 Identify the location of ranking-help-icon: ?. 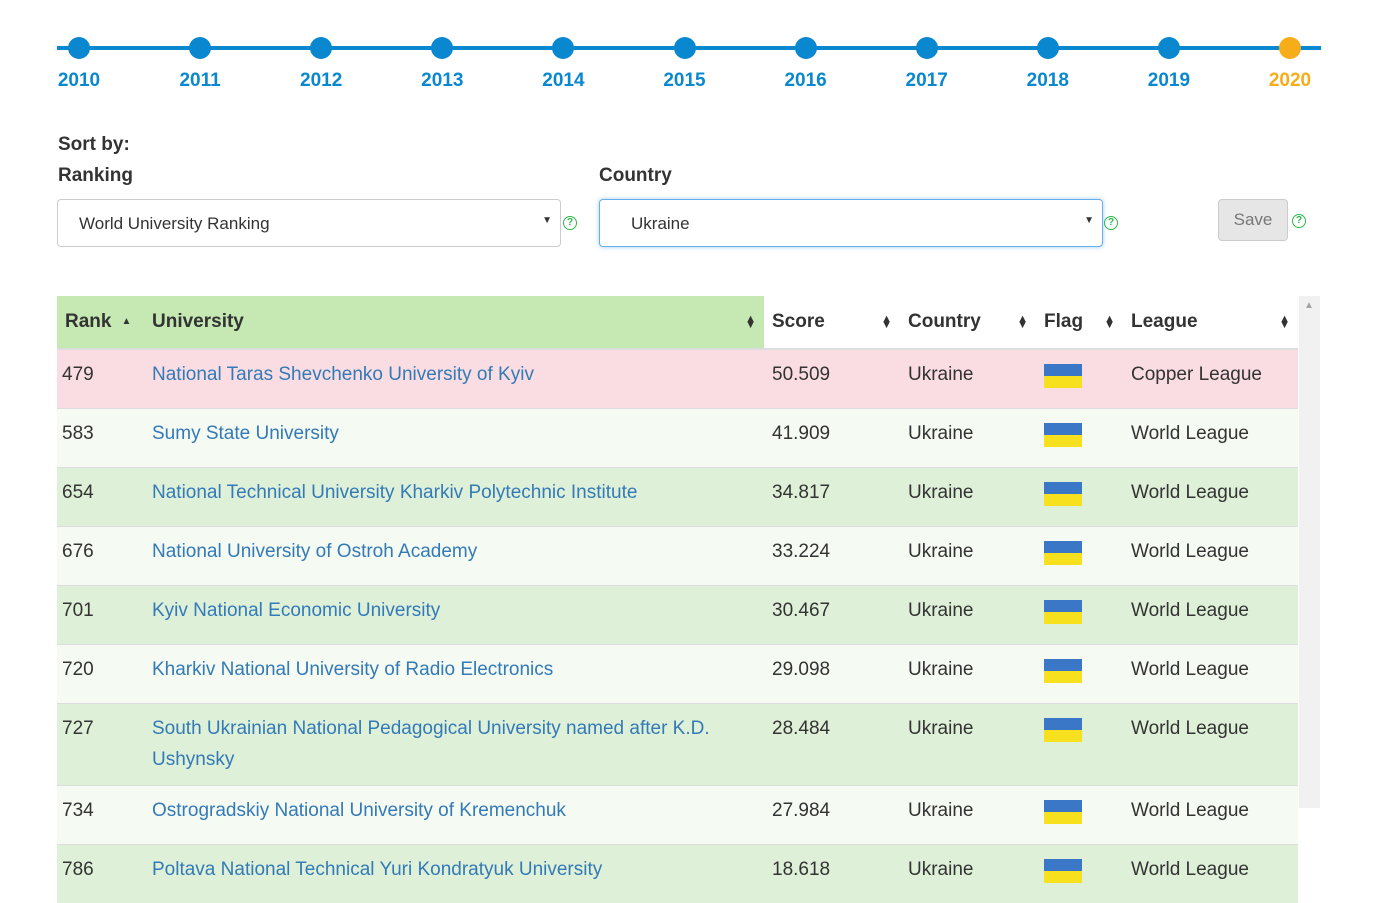
(570, 223).